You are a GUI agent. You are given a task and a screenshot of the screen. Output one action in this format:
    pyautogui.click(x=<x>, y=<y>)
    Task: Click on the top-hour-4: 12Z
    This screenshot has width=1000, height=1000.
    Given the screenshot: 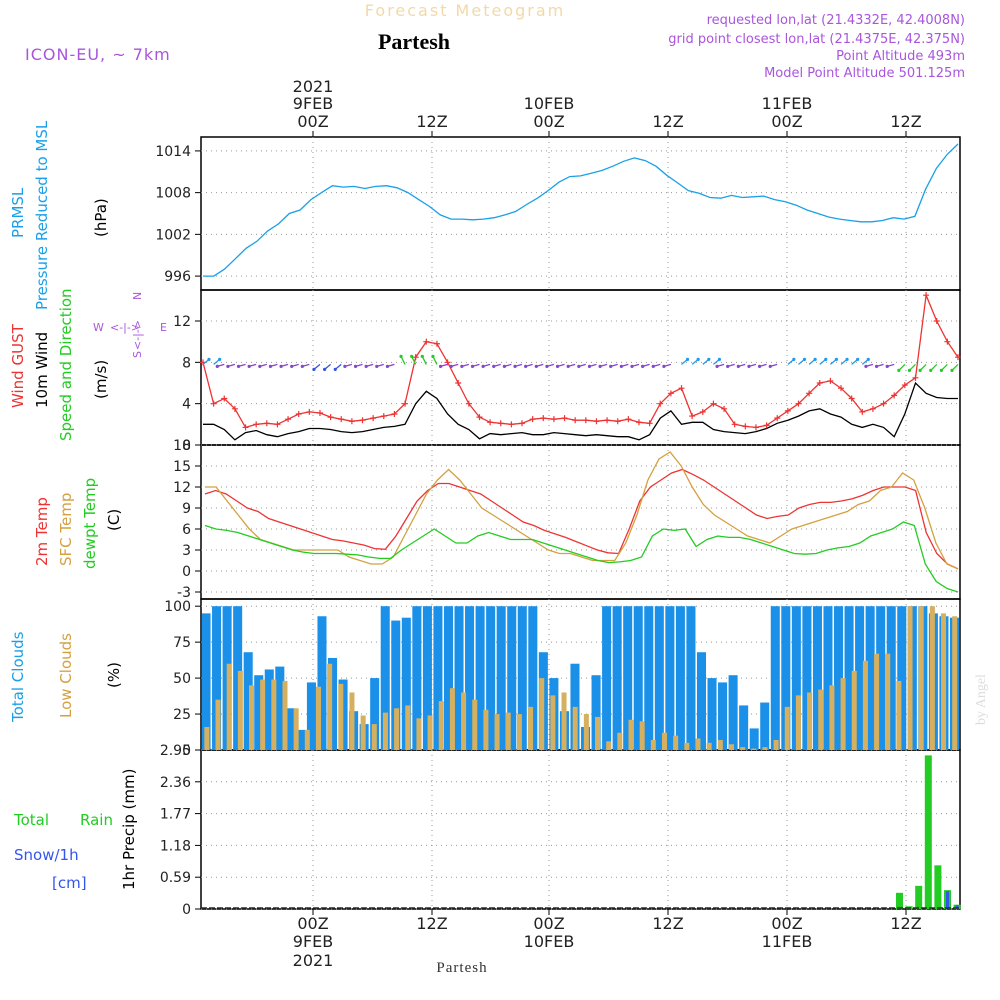 What is the action you would take?
    pyautogui.click(x=667, y=121)
    